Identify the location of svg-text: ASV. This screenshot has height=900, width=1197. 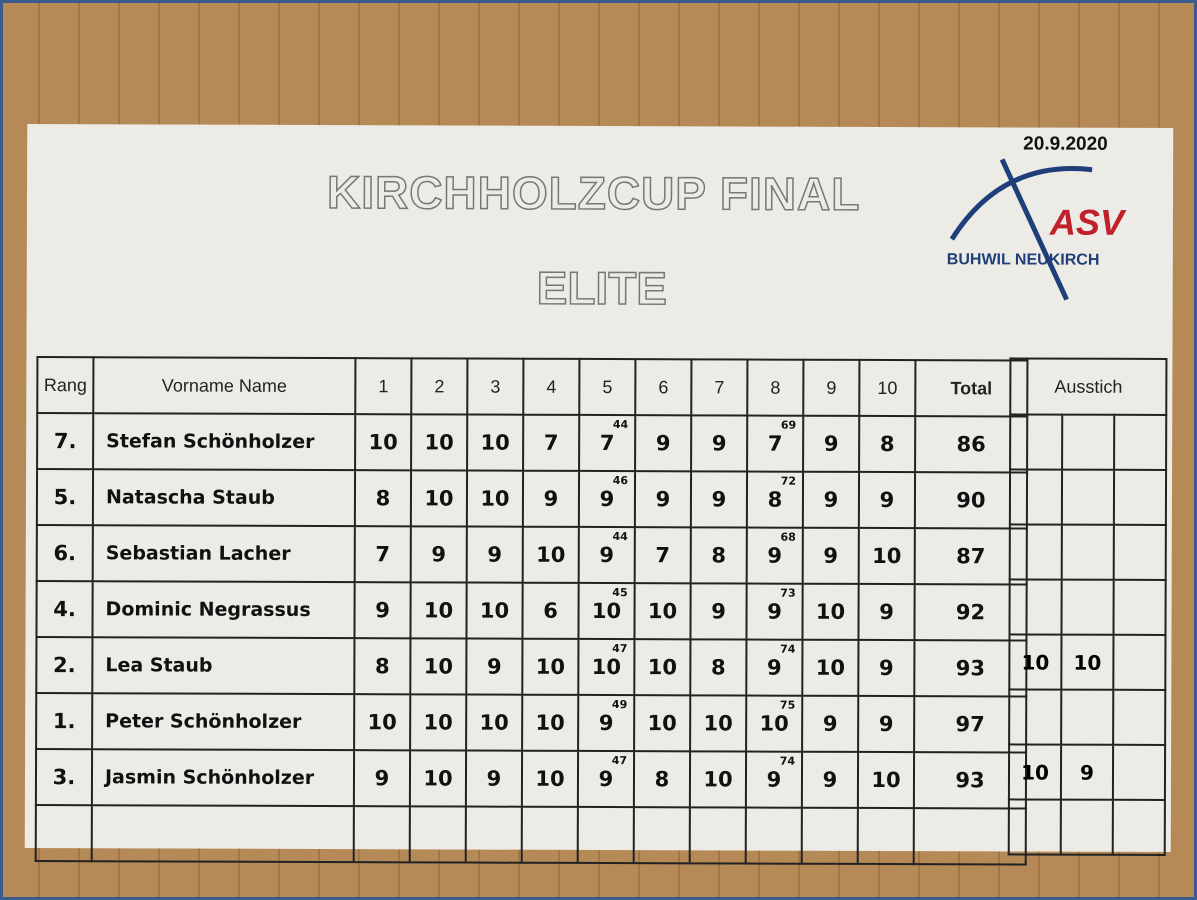
(1088, 222).